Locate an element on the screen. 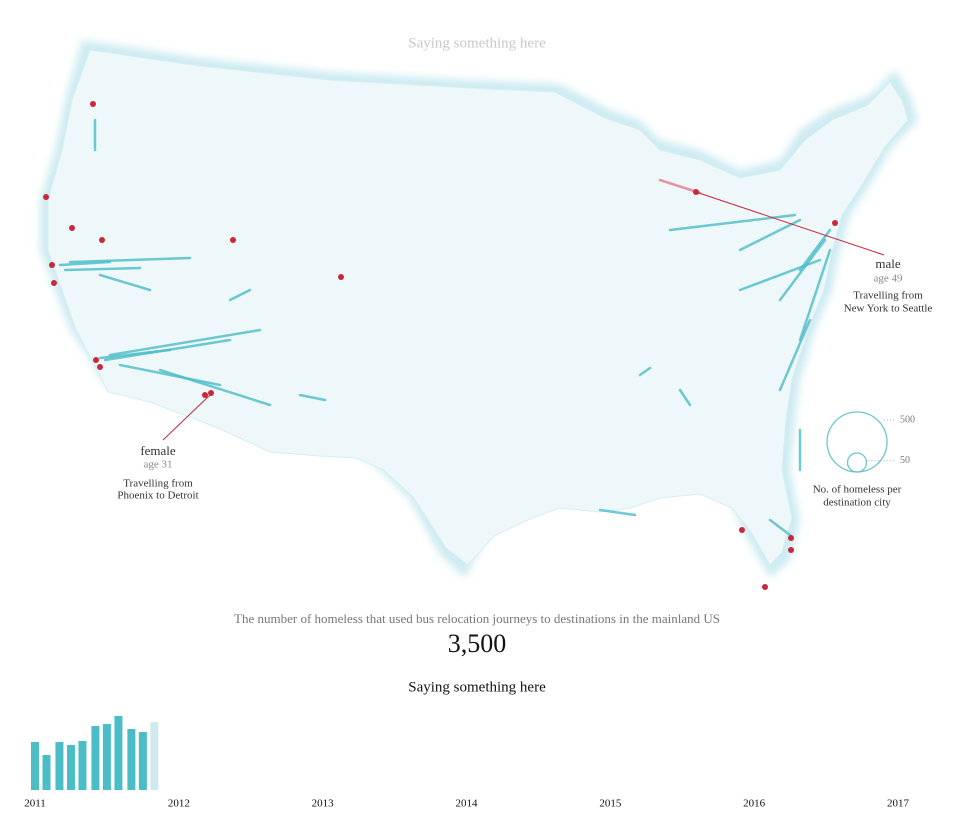 Image resolution: width=960 pixels, height=837 pixels. x-tick-label: 2011 is located at coordinates (35, 804).